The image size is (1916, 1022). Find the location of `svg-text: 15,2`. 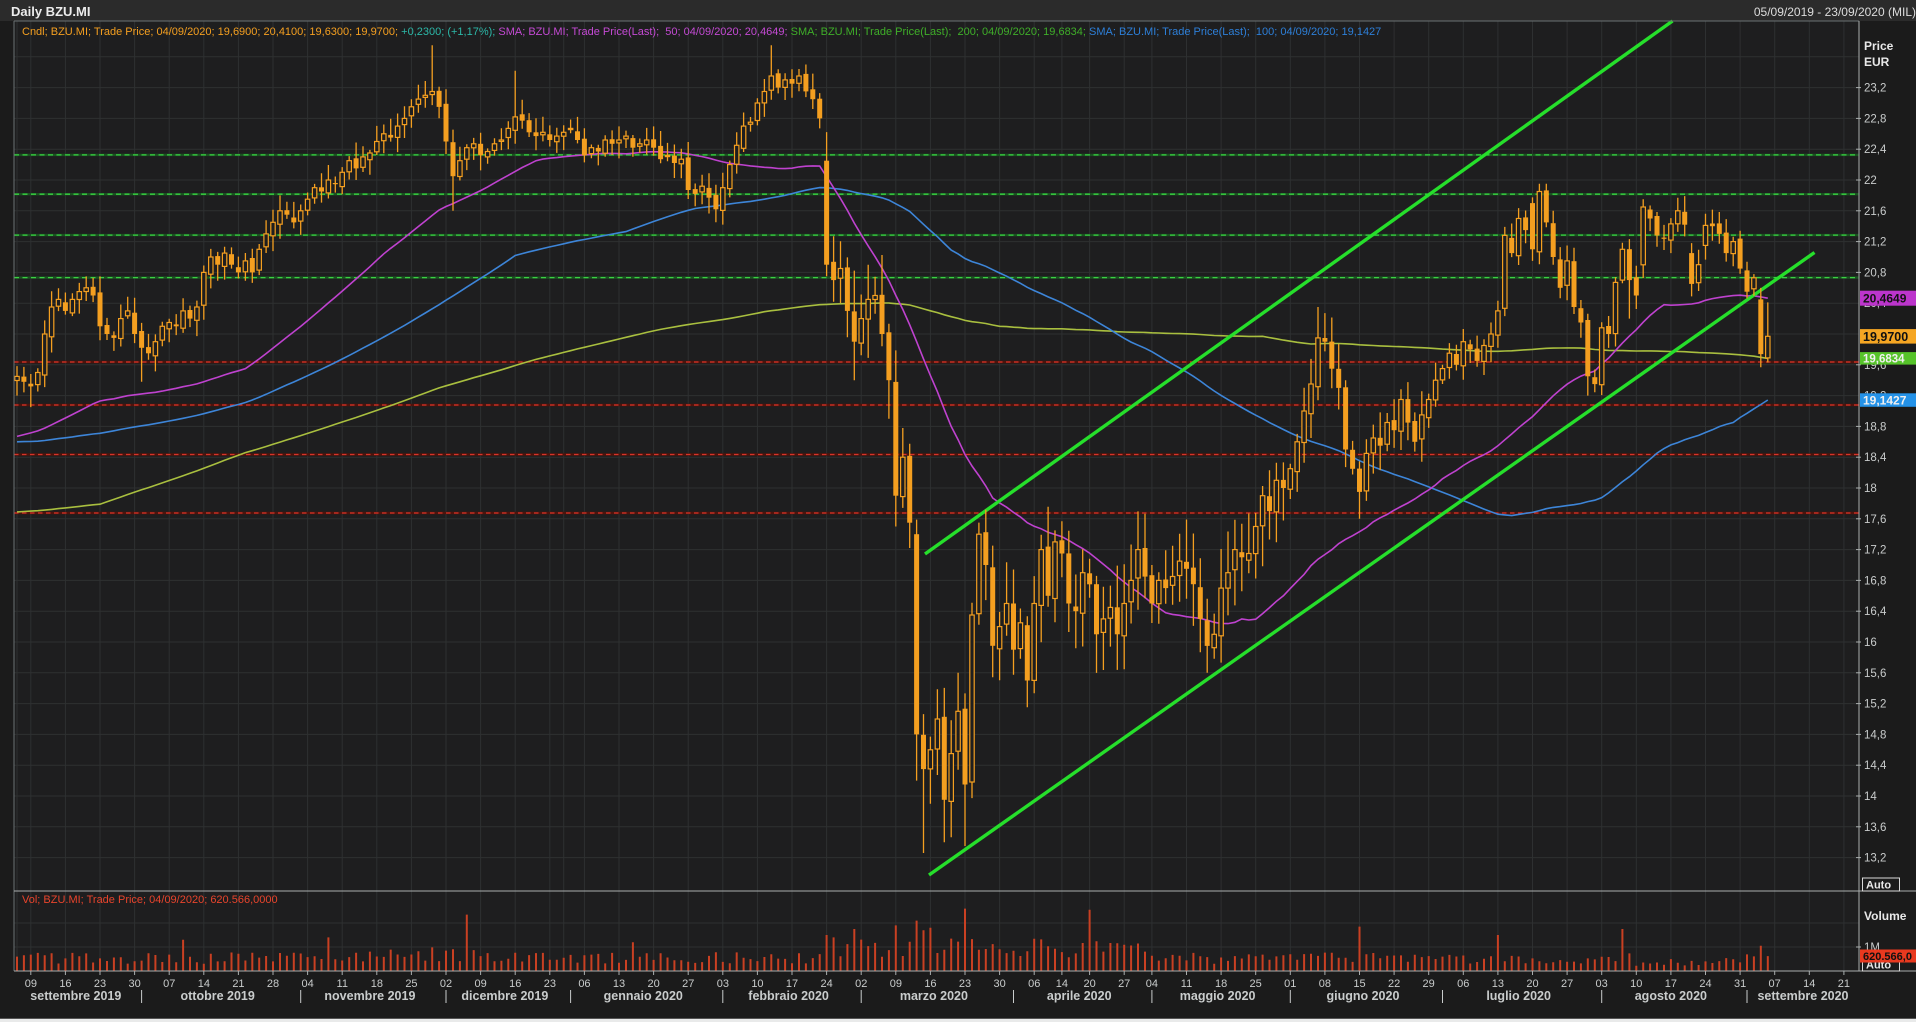

svg-text: 15,2 is located at coordinates (1875, 705).